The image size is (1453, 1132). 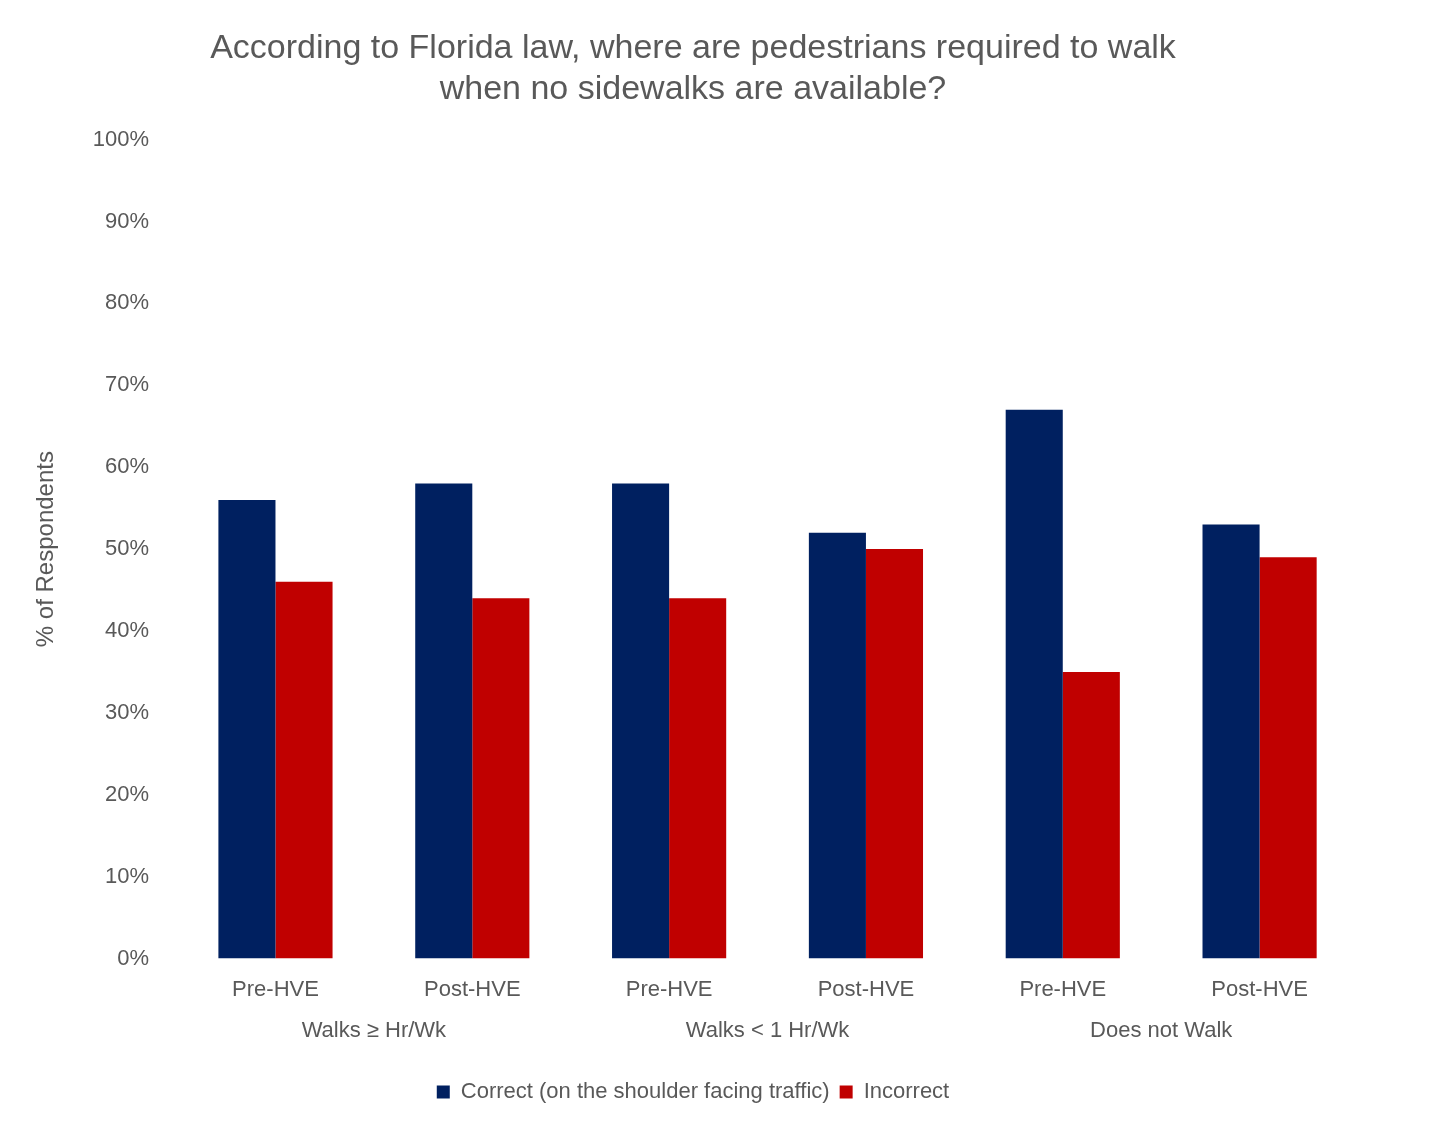 I want to click on text: Does not Walk, so click(x=1162, y=1029).